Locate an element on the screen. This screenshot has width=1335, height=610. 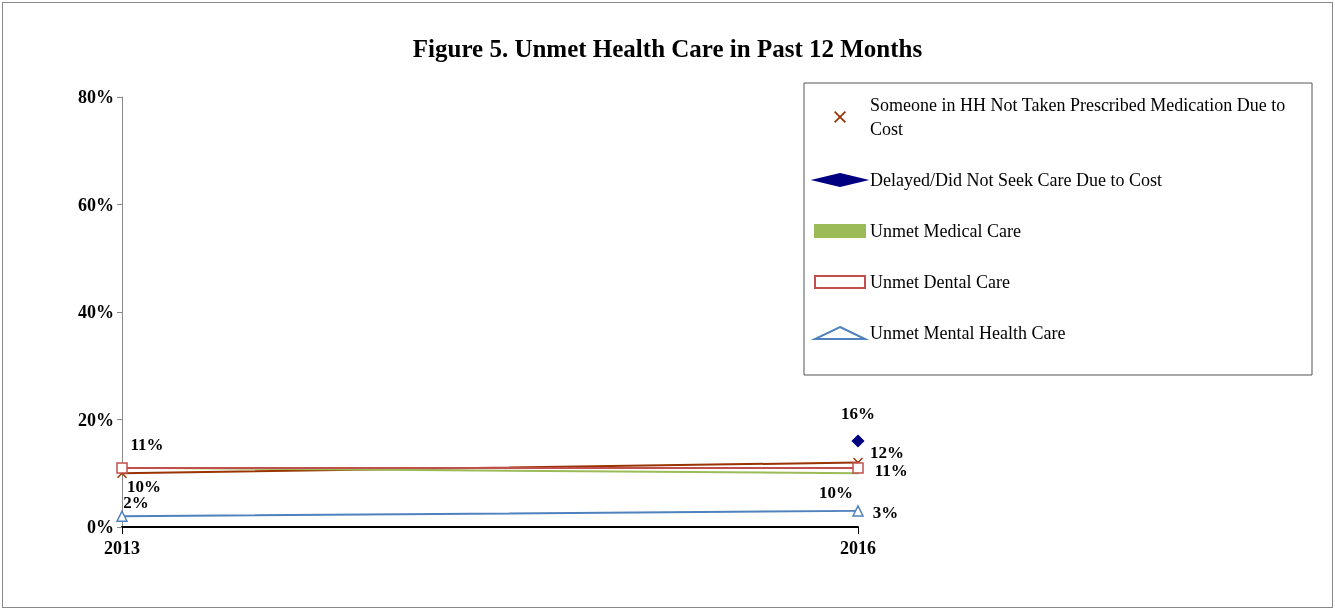
x-tick-label: 2013 is located at coordinates (122, 548).